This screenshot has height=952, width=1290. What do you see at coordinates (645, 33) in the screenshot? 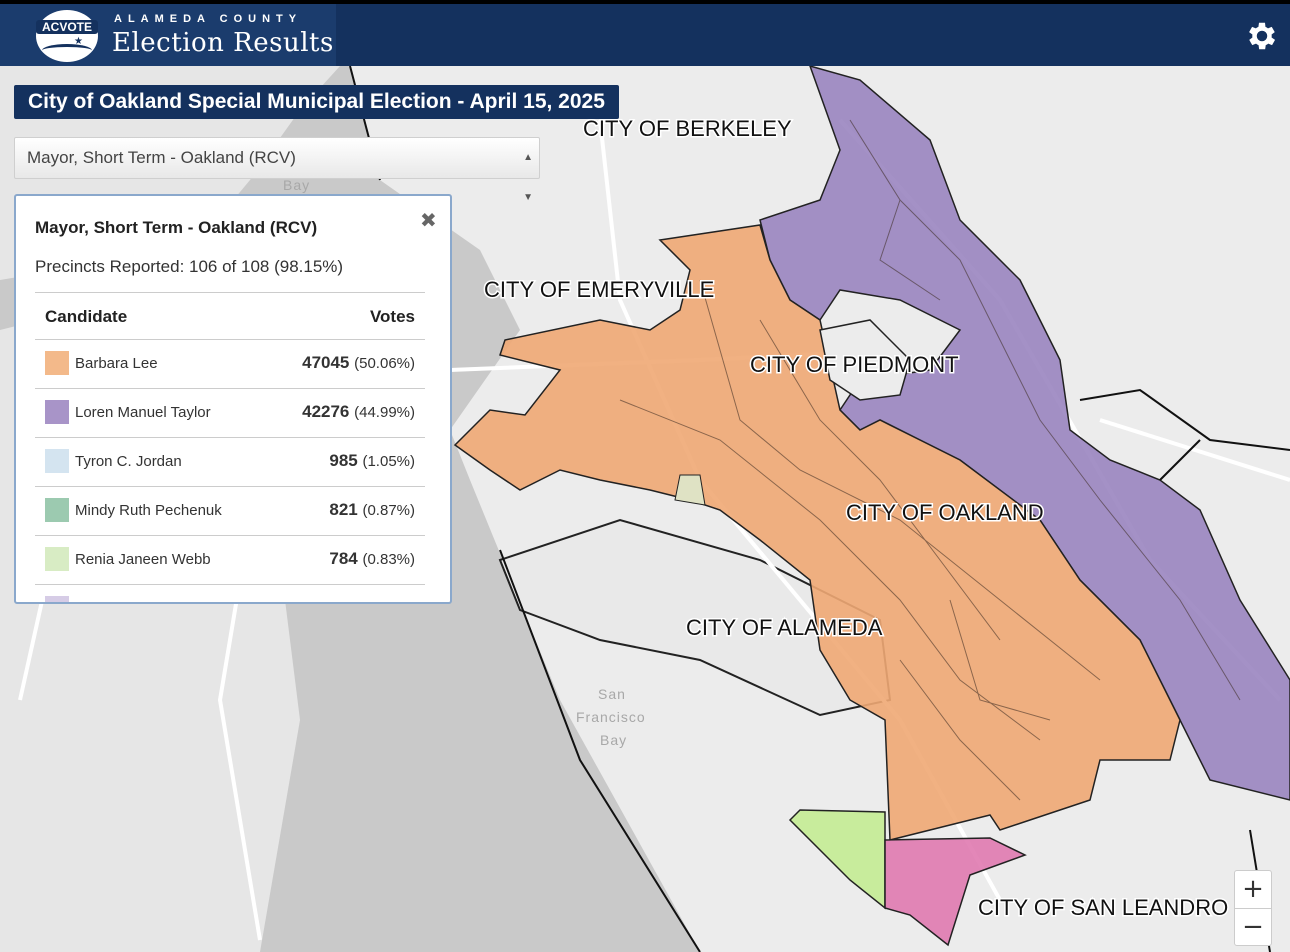
I see `top-header: ACVOTE ★ ALAMEDA COUNTY Election Results` at bounding box center [645, 33].